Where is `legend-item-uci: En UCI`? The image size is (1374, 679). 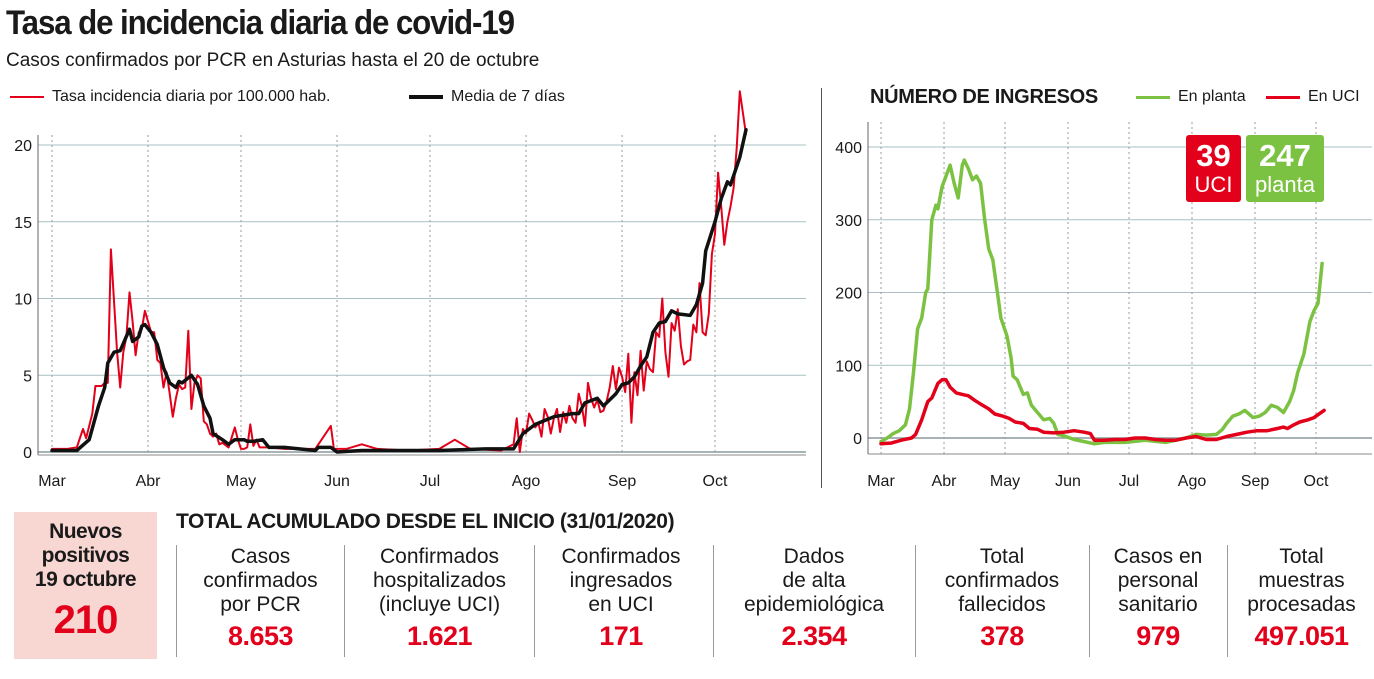
legend-item-uci: En UCI is located at coordinates (1313, 97).